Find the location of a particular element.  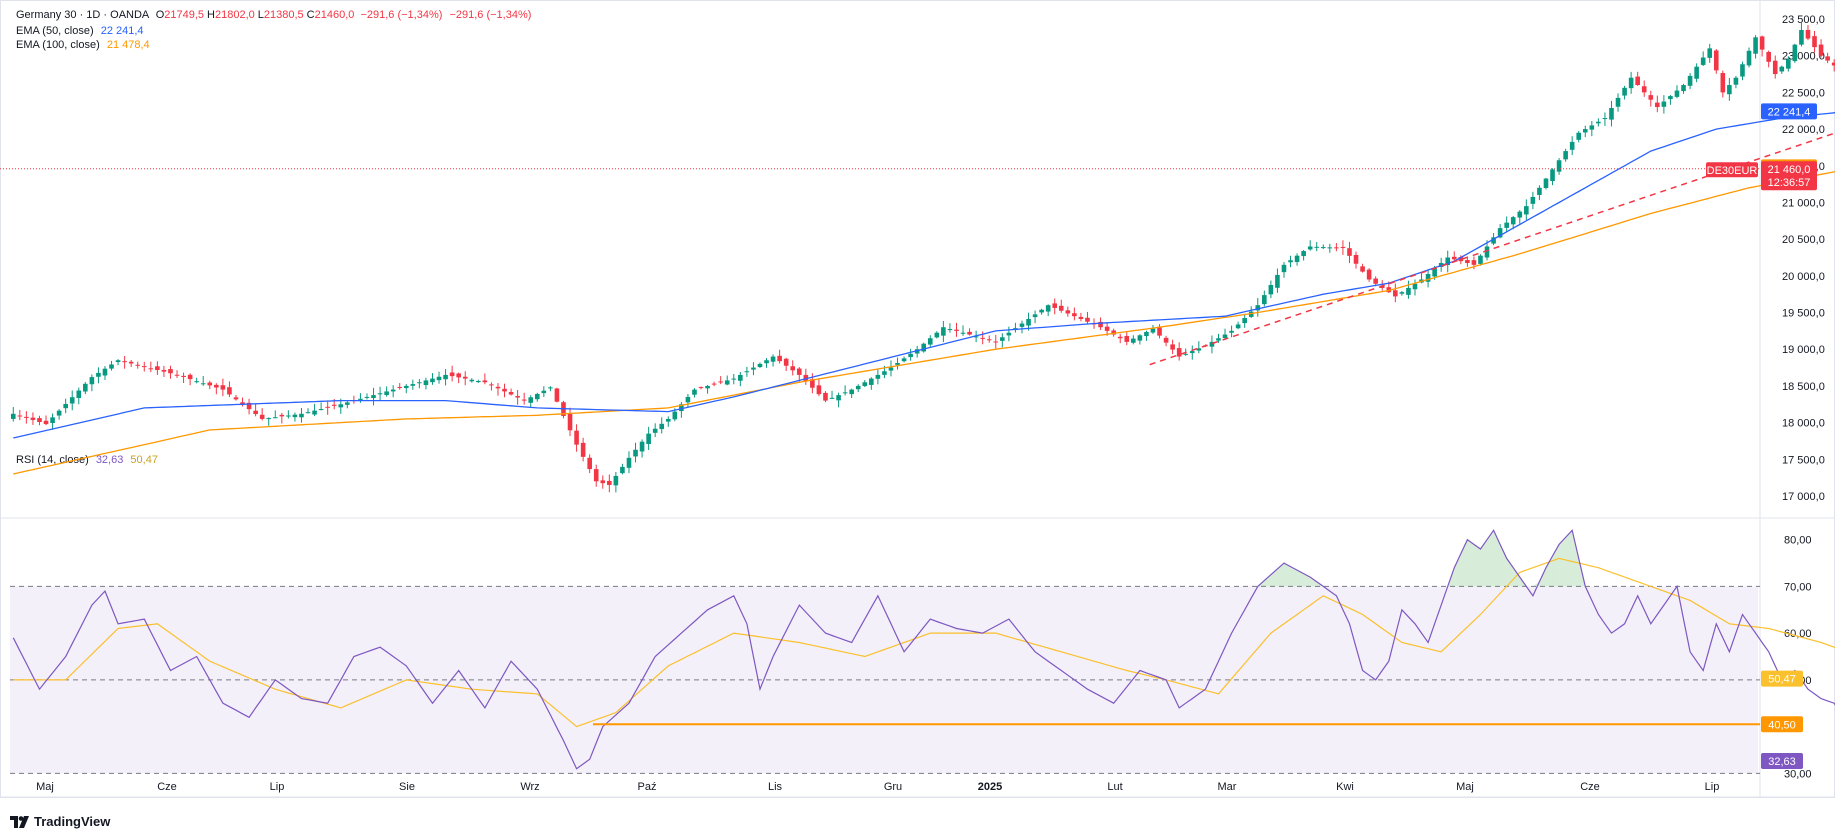

symbol-badge: DE30EUR is located at coordinates (1732, 170).